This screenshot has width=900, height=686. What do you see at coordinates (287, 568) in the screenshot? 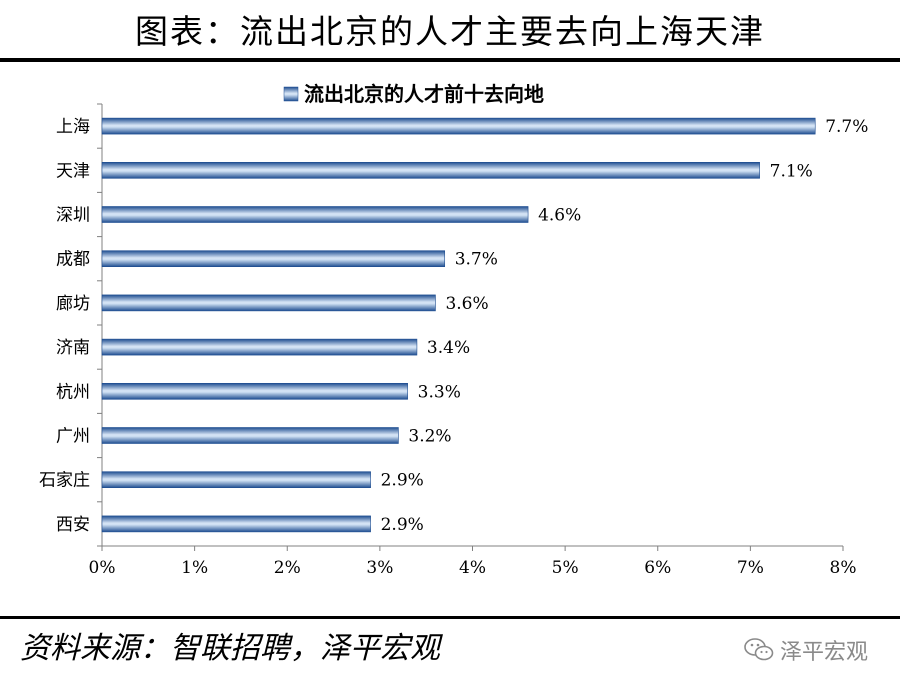
I see `x-tick-label: 2%` at bounding box center [287, 568].